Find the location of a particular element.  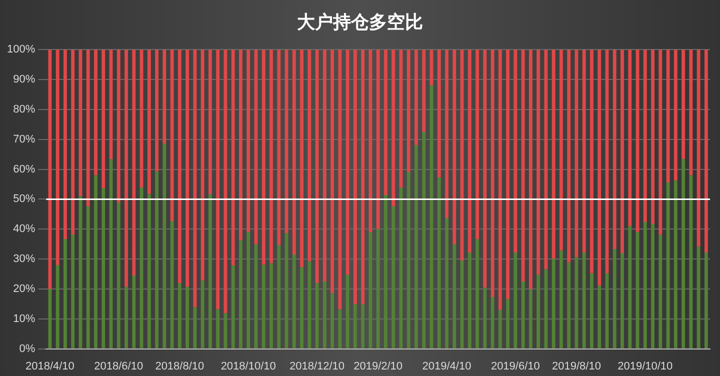

y-tick-label: 0% is located at coordinates (27, 348).